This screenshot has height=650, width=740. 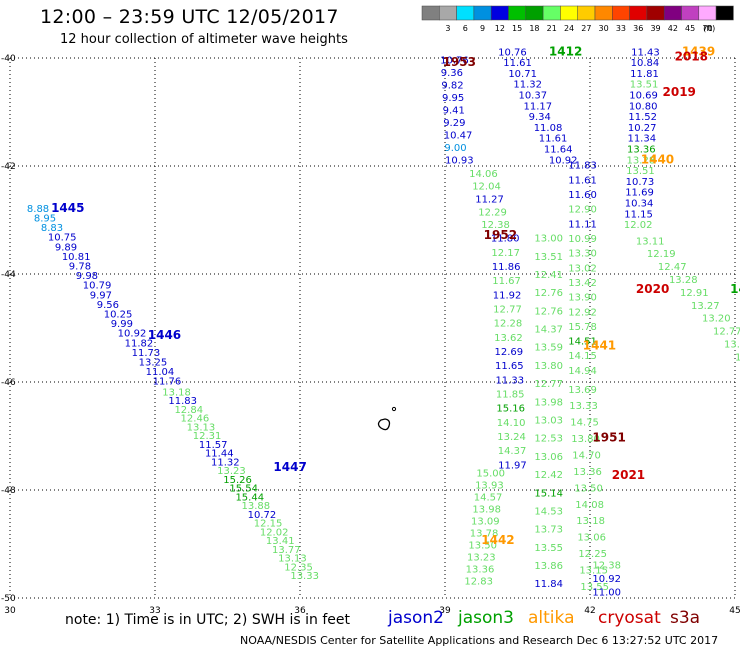 I want to click on colorbar-label: 3, so click(x=447, y=28).